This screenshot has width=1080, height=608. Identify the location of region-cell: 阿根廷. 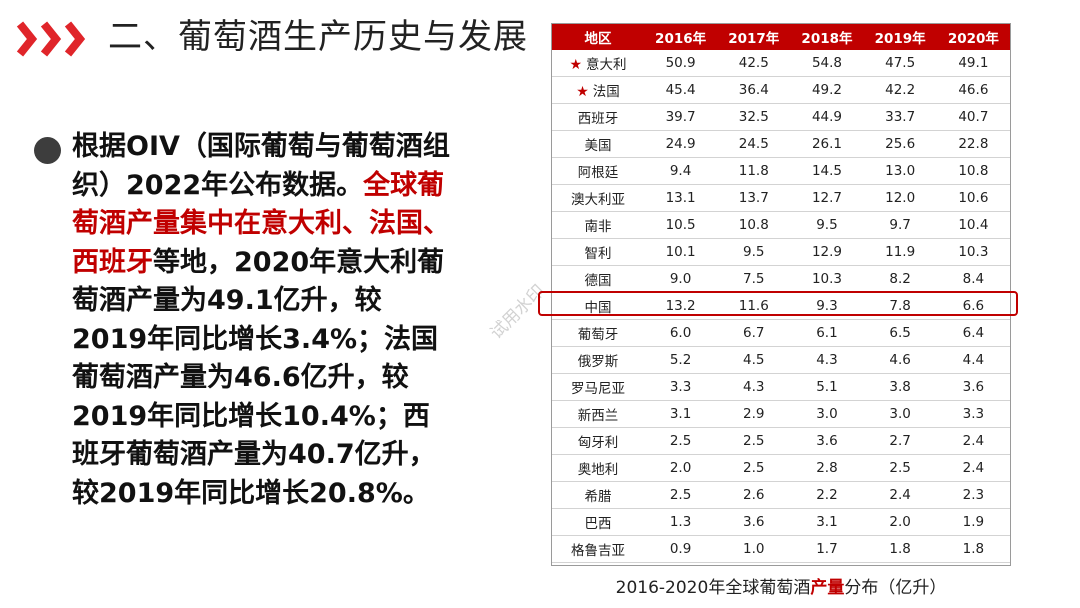
(598, 171).